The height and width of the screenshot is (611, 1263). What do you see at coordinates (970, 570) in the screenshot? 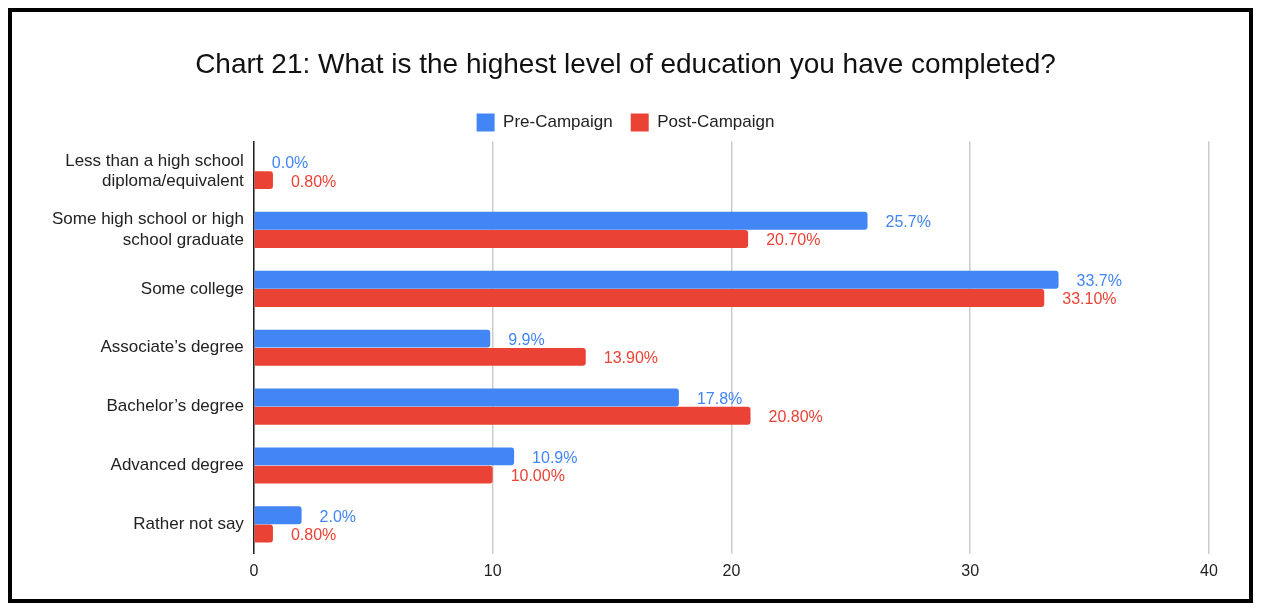
I see `x-tick-label: 30` at bounding box center [970, 570].